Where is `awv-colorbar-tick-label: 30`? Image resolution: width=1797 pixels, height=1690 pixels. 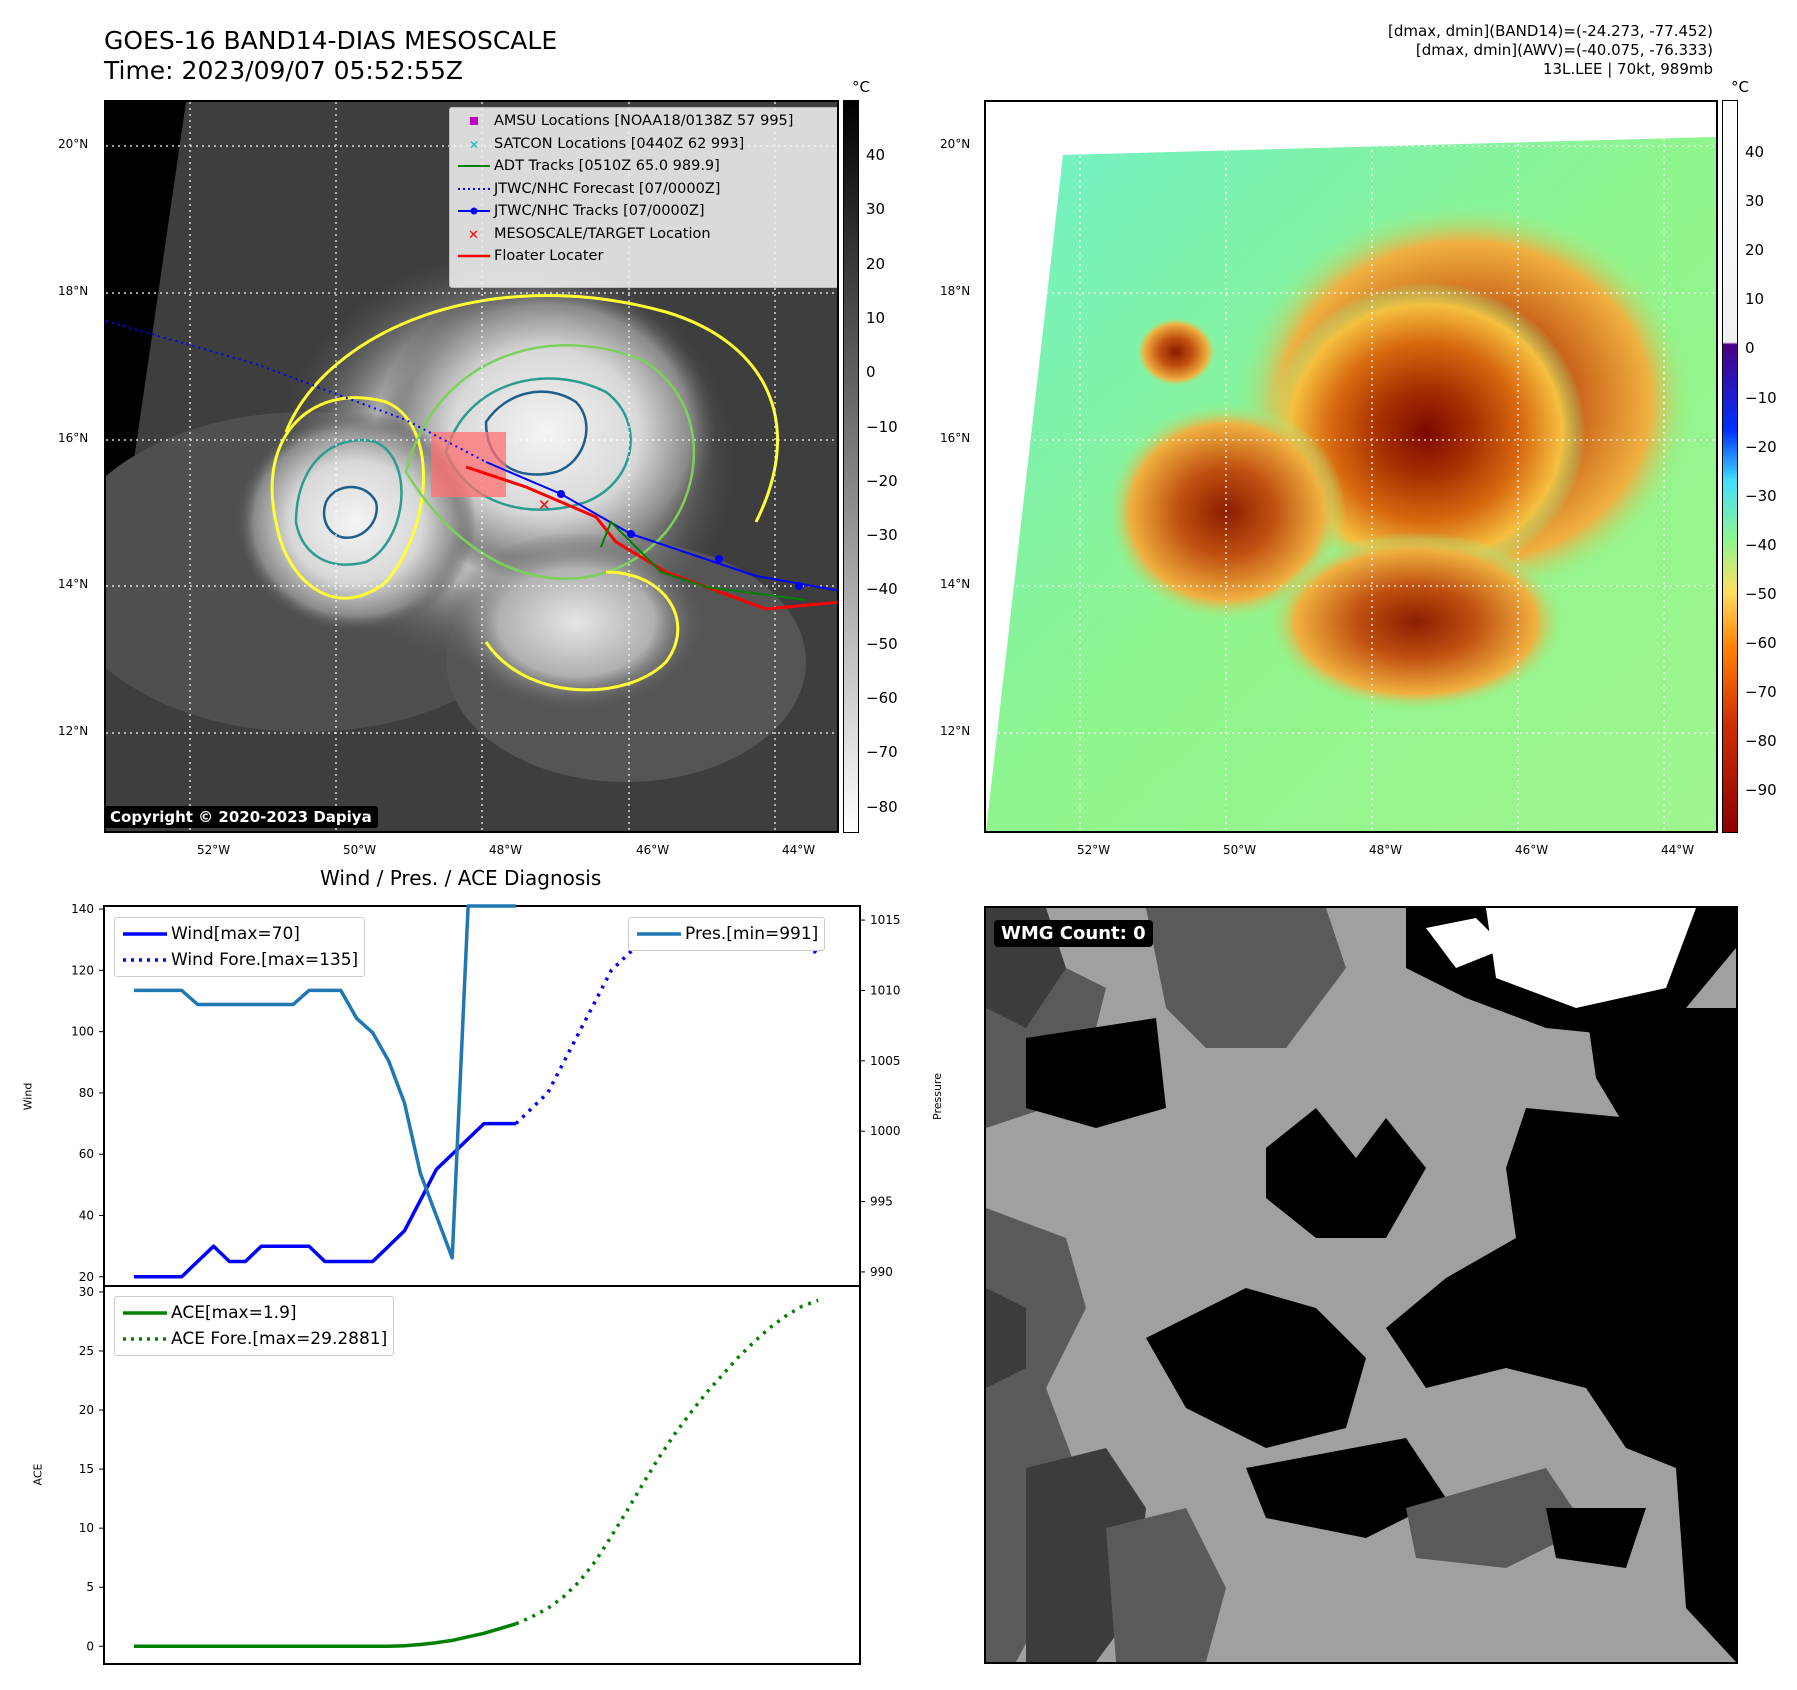 awv-colorbar-tick-label: 30 is located at coordinates (1755, 201).